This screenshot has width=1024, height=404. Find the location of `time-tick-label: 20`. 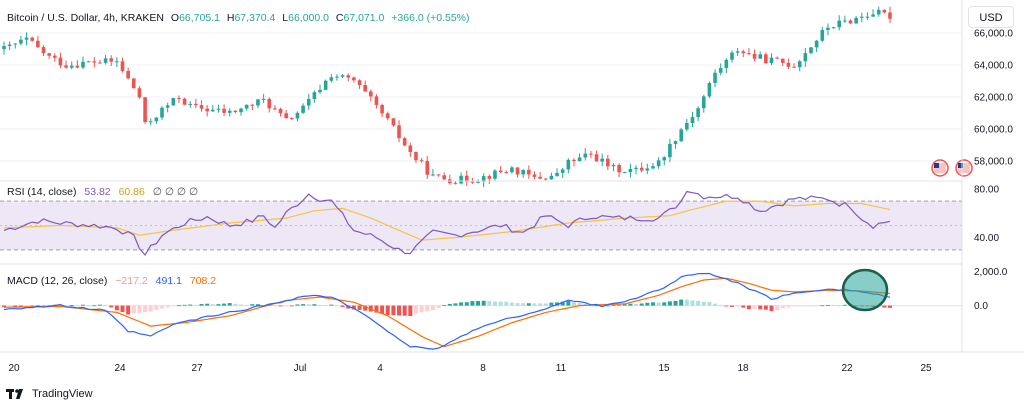

time-tick-label: 20 is located at coordinates (14, 368).